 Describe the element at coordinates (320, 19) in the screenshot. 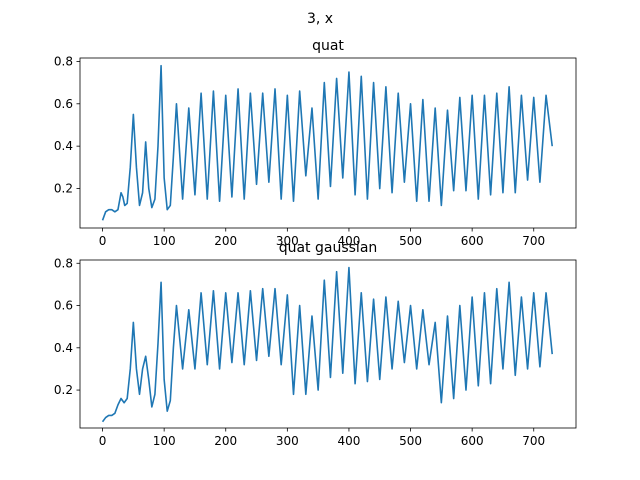

I see `figure-suptitle: 3, x` at that location.